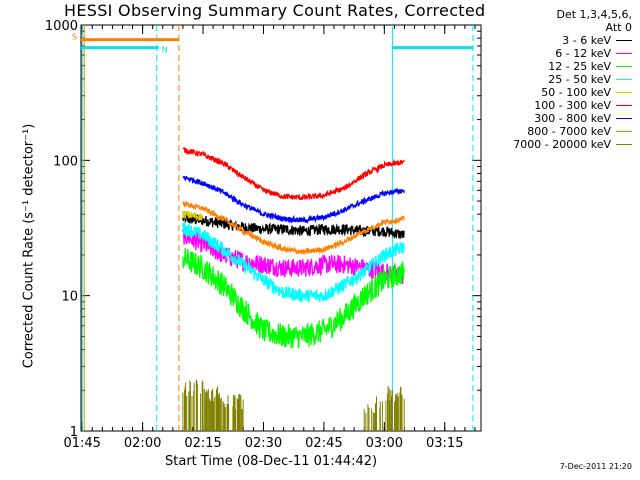  I want to click on legend-entry-label: 6 - 12 keV, so click(583, 53).